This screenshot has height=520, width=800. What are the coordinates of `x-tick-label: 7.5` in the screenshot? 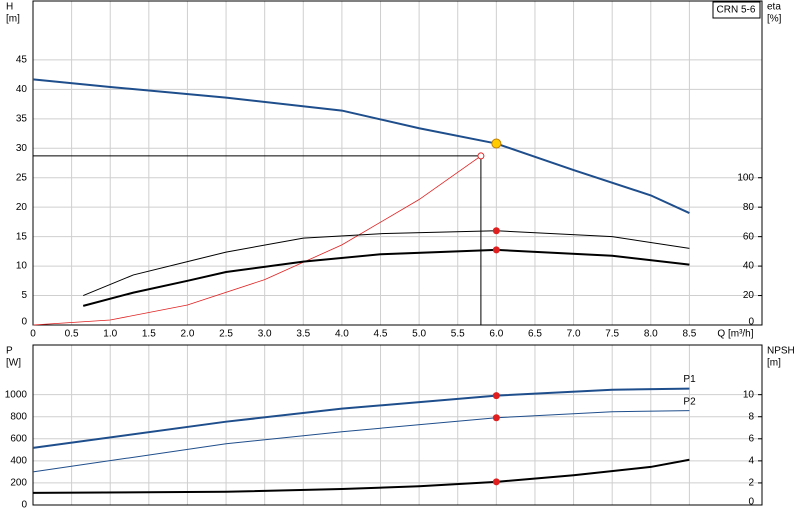 It's located at (612, 334).